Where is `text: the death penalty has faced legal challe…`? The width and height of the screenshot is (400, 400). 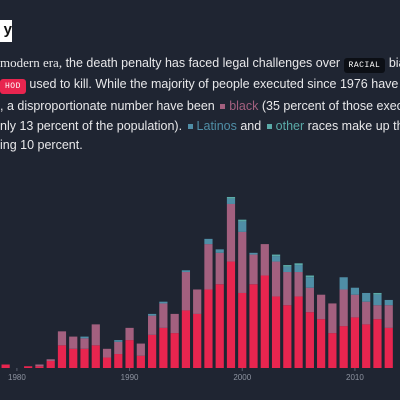 text: the death penalty has faced legal challe… is located at coordinates (203, 63).